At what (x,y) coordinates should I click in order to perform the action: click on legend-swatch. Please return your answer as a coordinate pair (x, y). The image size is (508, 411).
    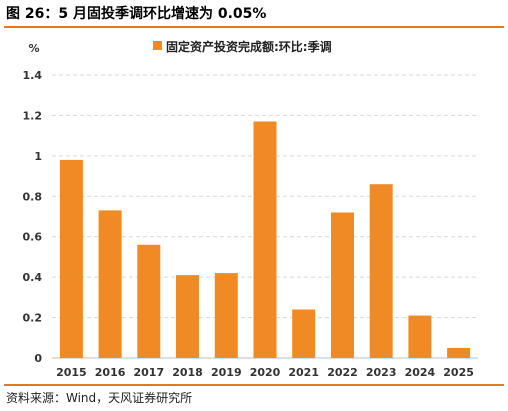
    Looking at the image, I should click on (157, 45).